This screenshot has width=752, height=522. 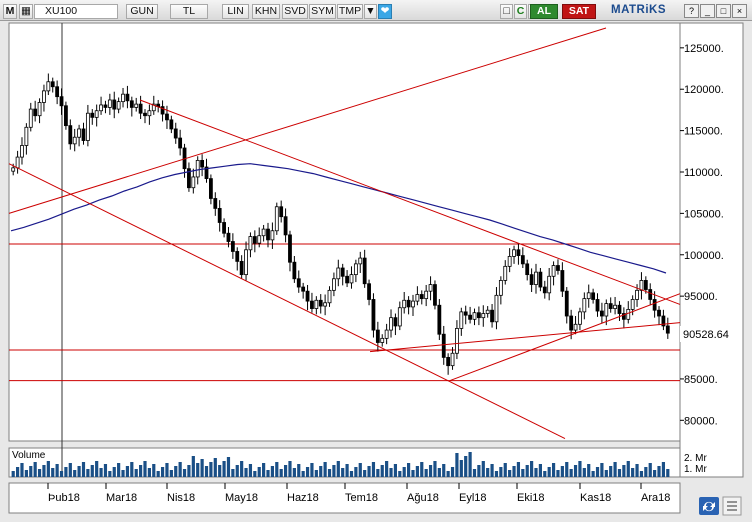 What do you see at coordinates (709, 506) in the screenshot?
I see `sync-icon` at bounding box center [709, 506].